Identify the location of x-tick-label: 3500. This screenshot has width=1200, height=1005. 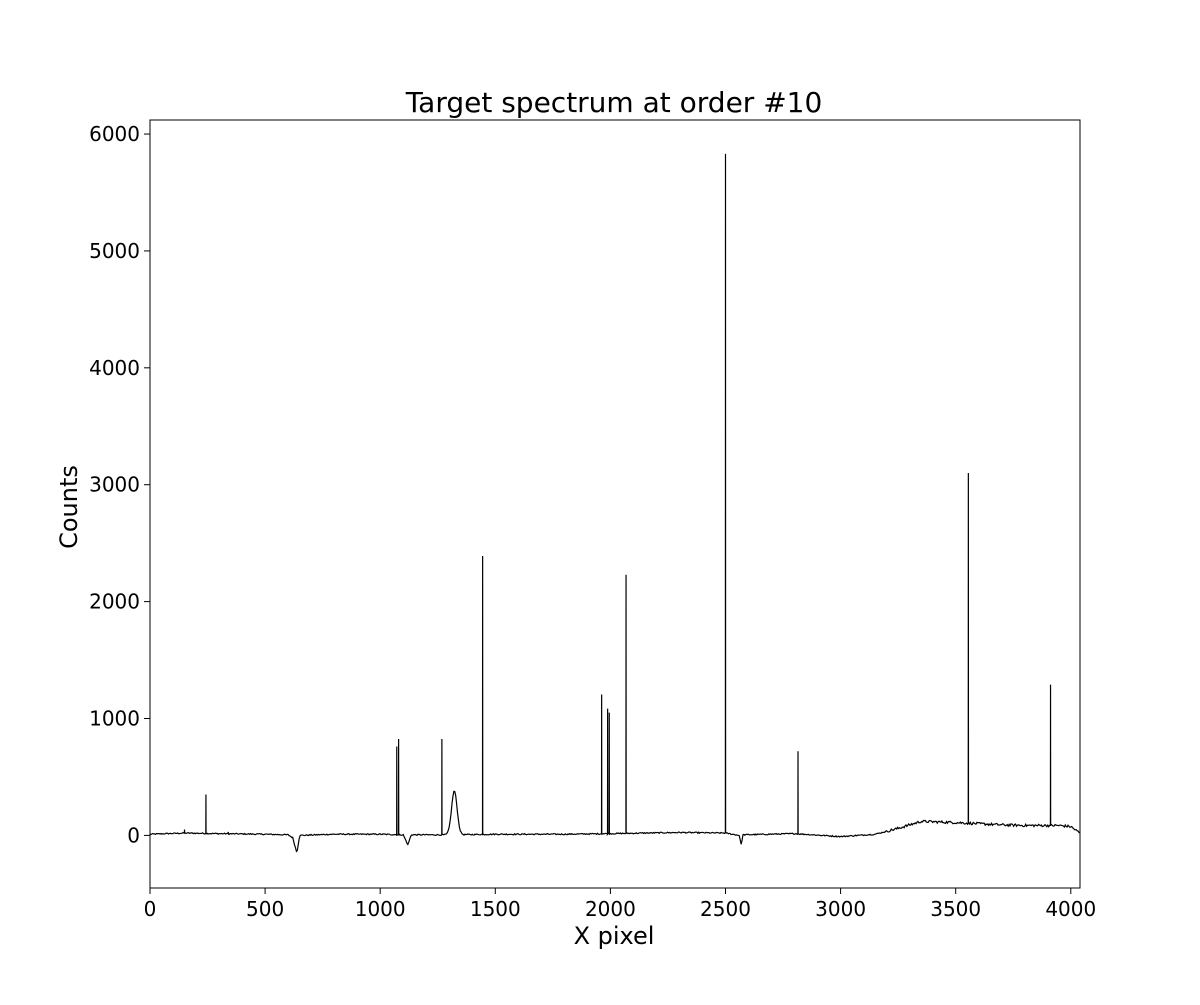
(955, 909).